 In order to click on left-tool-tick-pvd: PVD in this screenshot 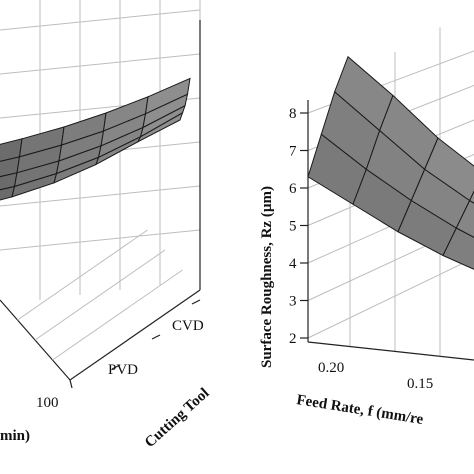, I will do `click(123, 370)`.